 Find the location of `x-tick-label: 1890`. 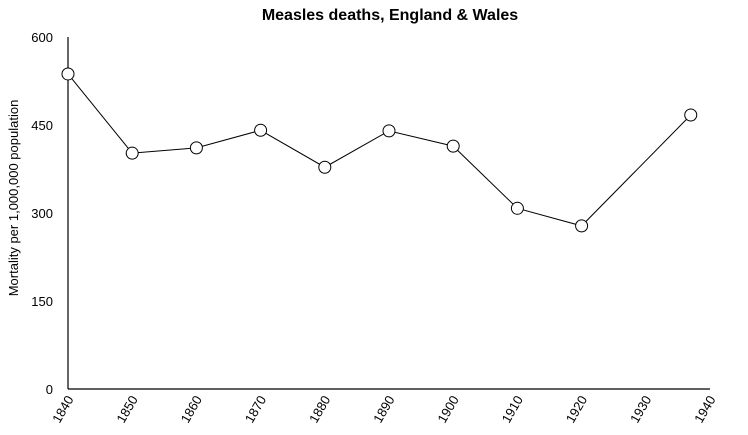

x-tick-label: 1890 is located at coordinates (383, 409).